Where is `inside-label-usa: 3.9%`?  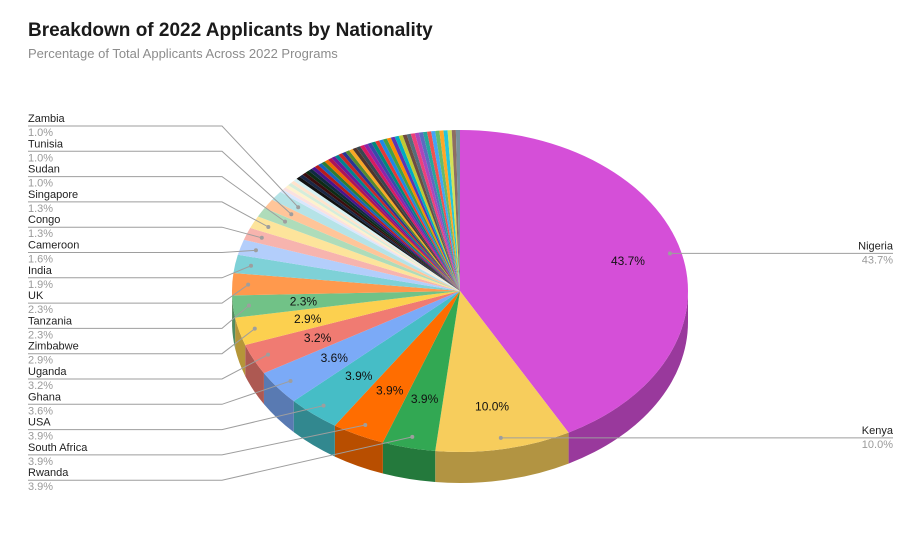
inside-label-usa: 3.9% is located at coordinates (359, 376).